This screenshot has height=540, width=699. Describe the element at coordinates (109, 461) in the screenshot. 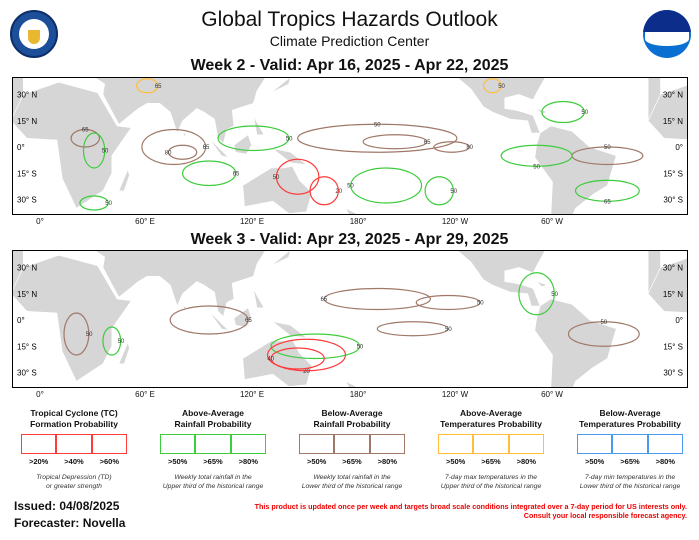

I see `legend-pct: >60%` at that location.